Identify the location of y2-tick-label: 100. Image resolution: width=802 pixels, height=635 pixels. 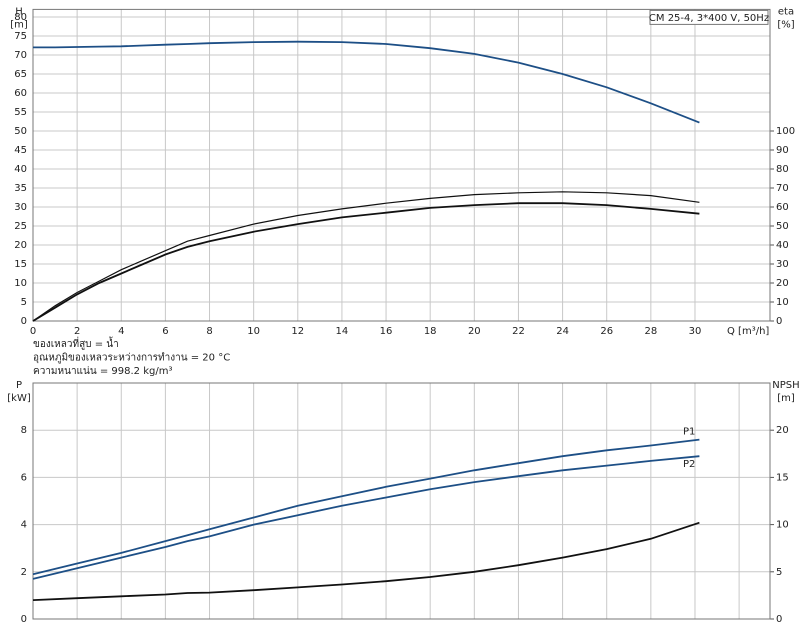
(785, 131).